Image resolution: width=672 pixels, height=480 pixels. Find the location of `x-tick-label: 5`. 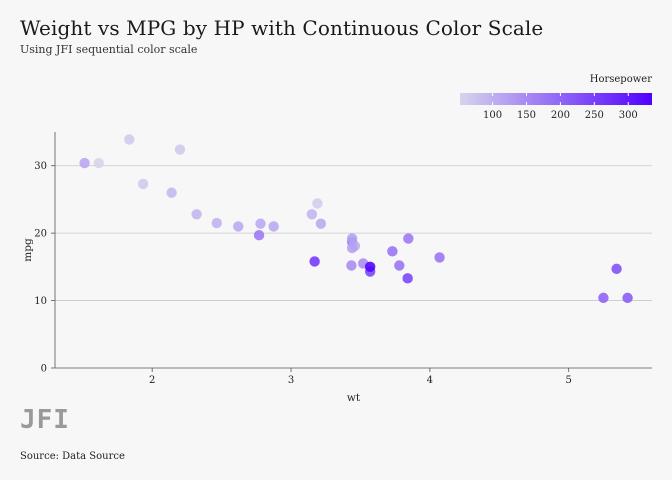

x-tick-label: 5 is located at coordinates (569, 380).